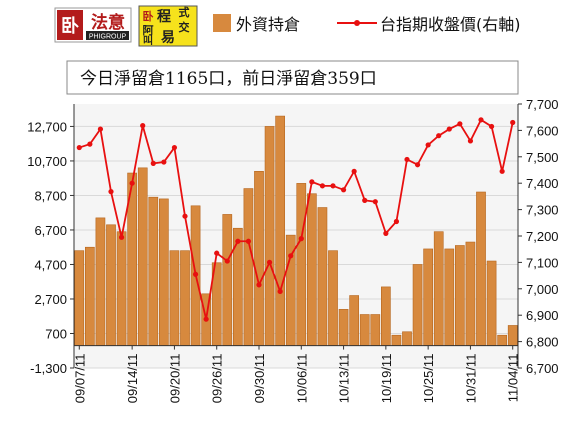 The image size is (581, 446). Describe the element at coordinates (367, 24) in the screenshot. I see `legend: 外資持倉 台指期收盤價(右軸)` at that location.